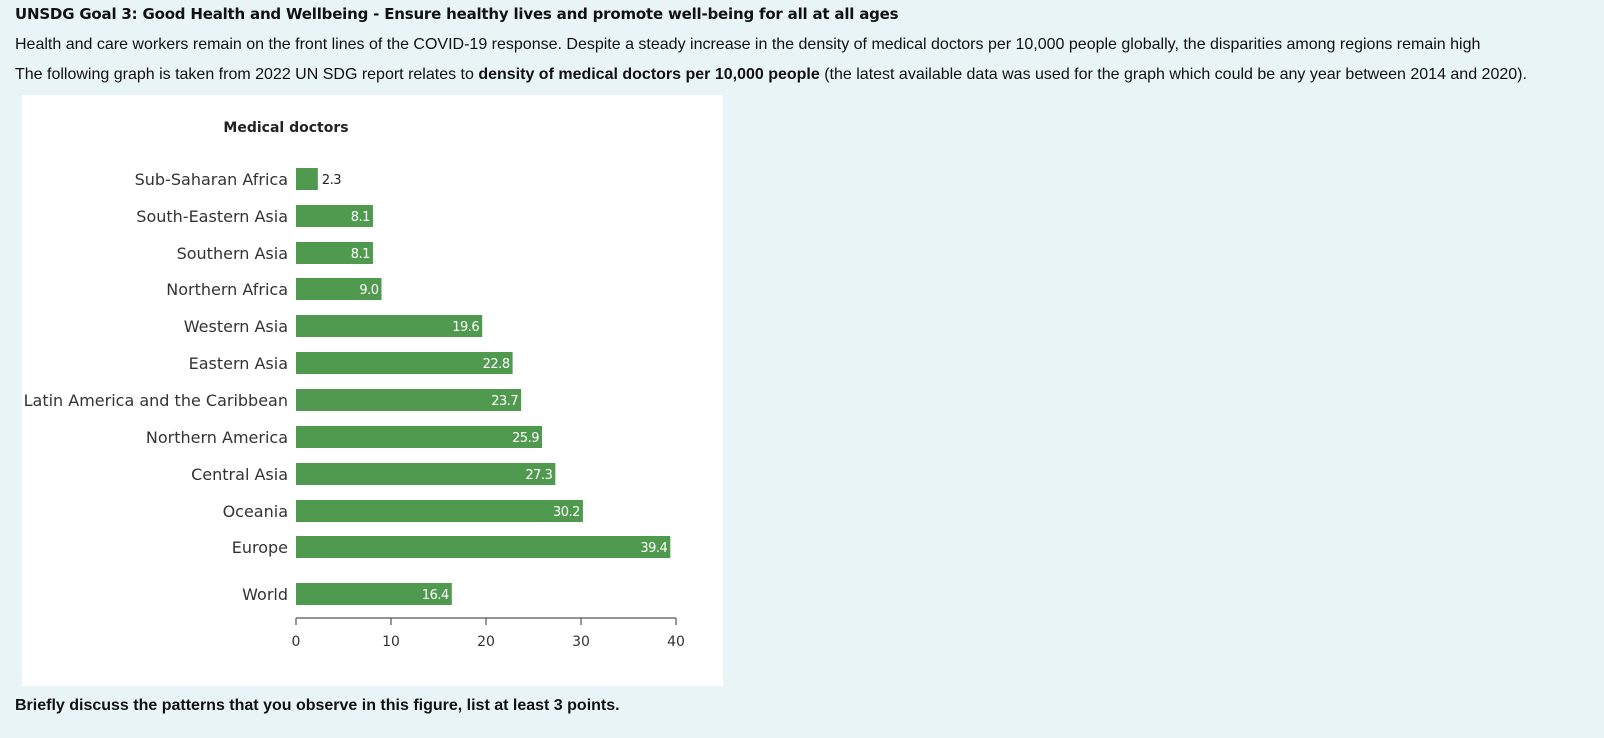 The width and height of the screenshot is (1604, 738). I want to click on value-label: 30.2, so click(566, 512).